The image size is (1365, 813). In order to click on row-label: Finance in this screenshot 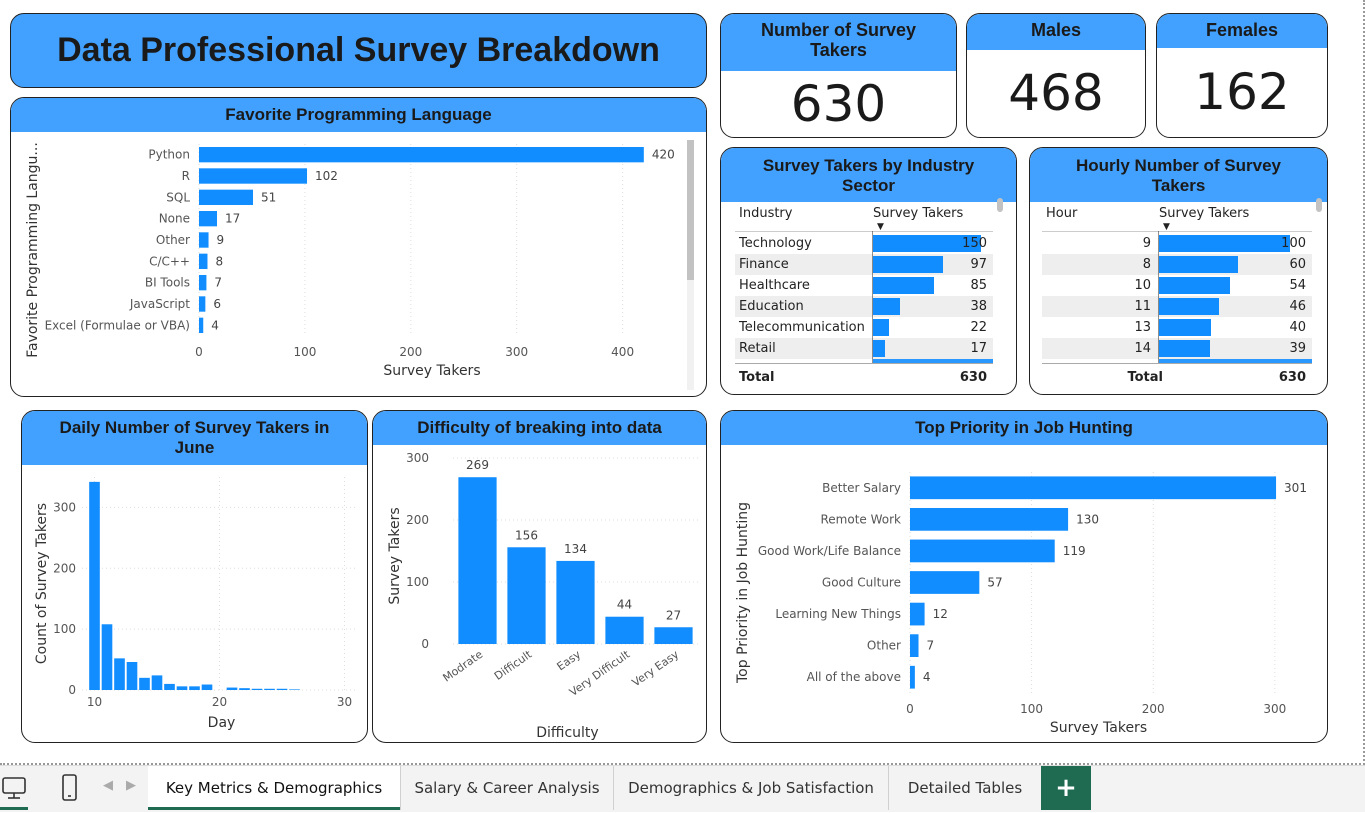, I will do `click(764, 264)`.